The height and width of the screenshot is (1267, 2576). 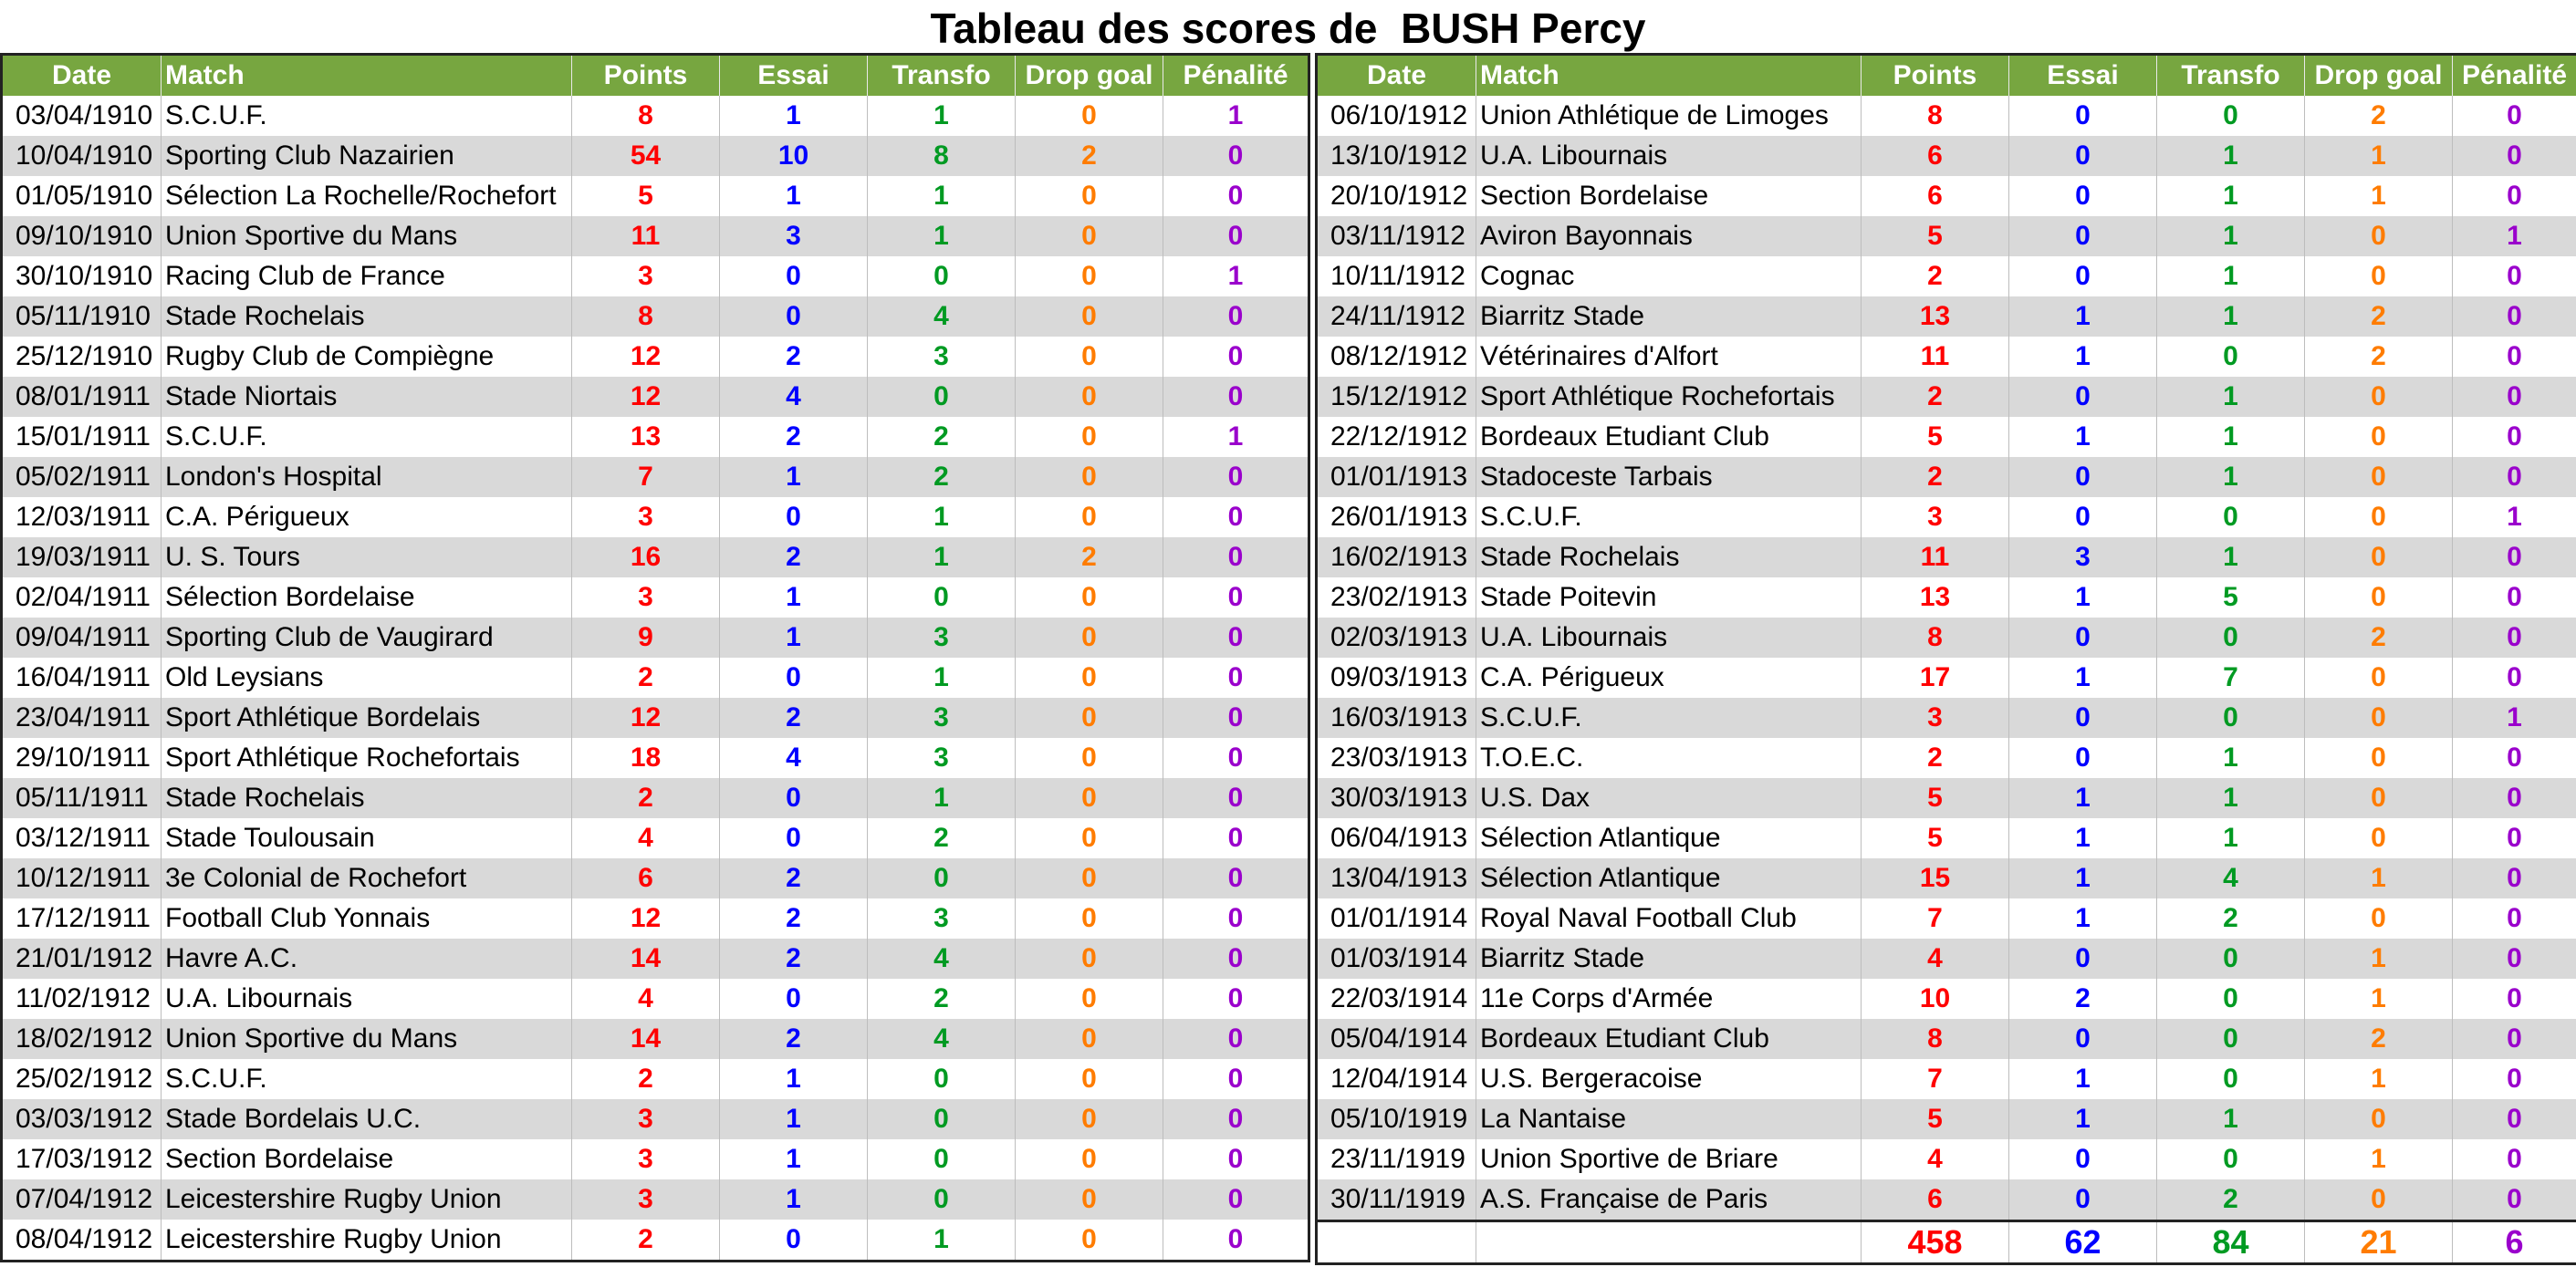 I want to click on match-cell: 3e Colonial de Rochefort, so click(x=366, y=878).